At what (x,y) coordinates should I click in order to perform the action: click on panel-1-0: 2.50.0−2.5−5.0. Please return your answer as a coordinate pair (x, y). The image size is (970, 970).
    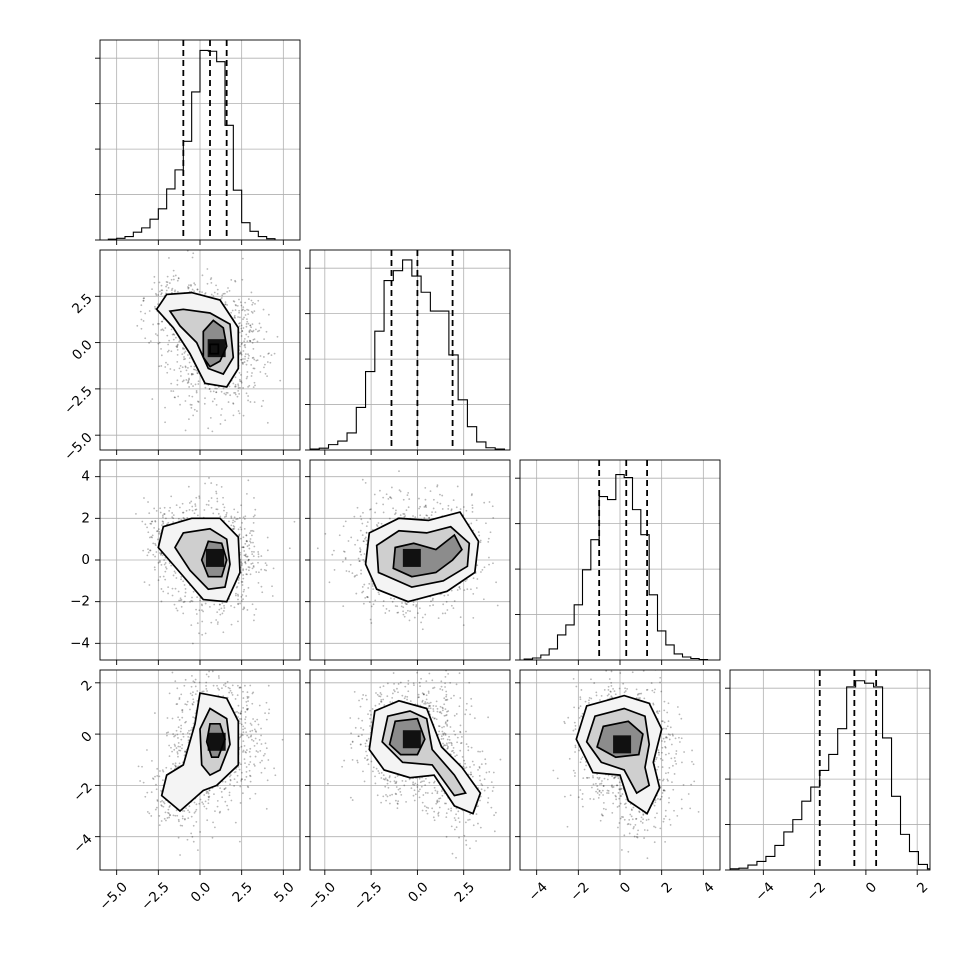
    Looking at the image, I should click on (181, 356).